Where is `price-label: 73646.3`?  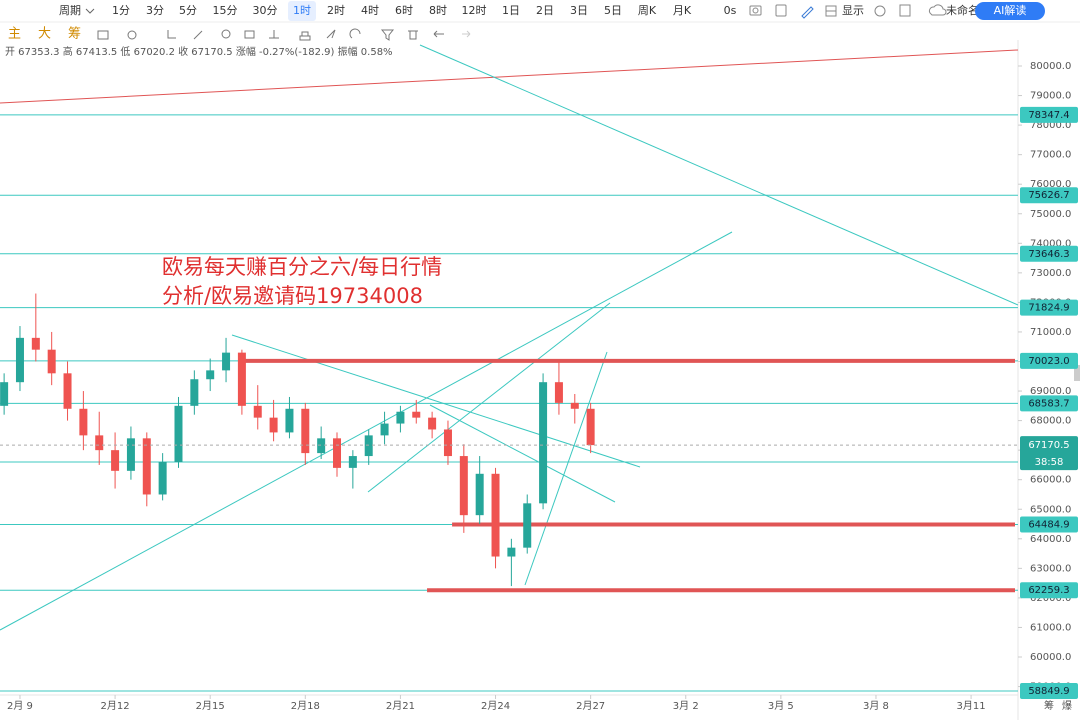 price-label: 73646.3 is located at coordinates (1048, 254).